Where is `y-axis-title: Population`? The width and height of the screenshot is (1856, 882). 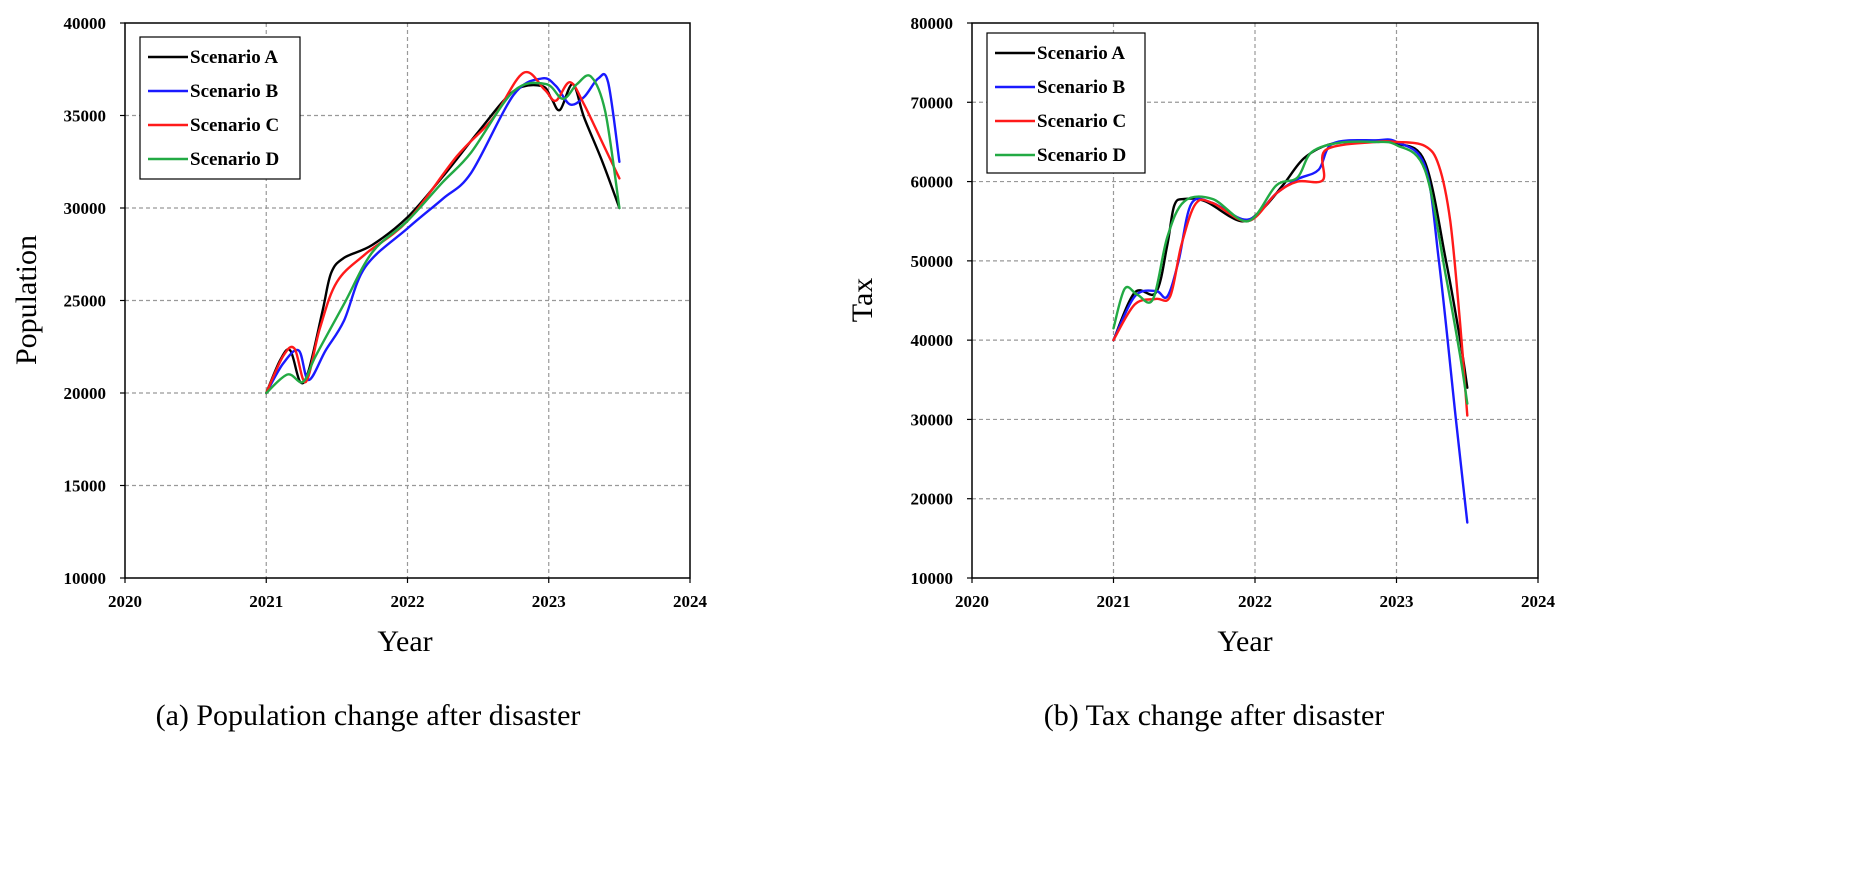
y-axis-title: Population is located at coordinates (26, 300).